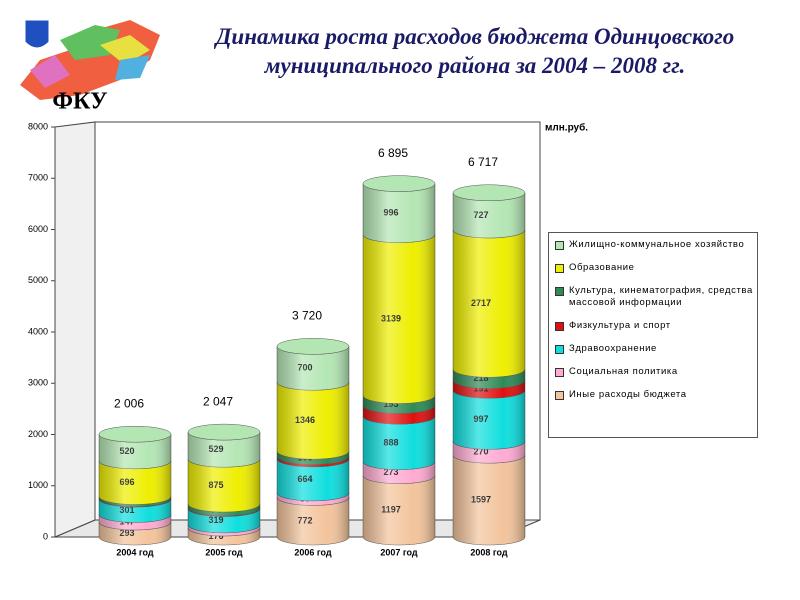 The width and height of the screenshot is (800, 600). Describe the element at coordinates (38, 280) in the screenshot. I see `y-tick-label: 5000` at that location.